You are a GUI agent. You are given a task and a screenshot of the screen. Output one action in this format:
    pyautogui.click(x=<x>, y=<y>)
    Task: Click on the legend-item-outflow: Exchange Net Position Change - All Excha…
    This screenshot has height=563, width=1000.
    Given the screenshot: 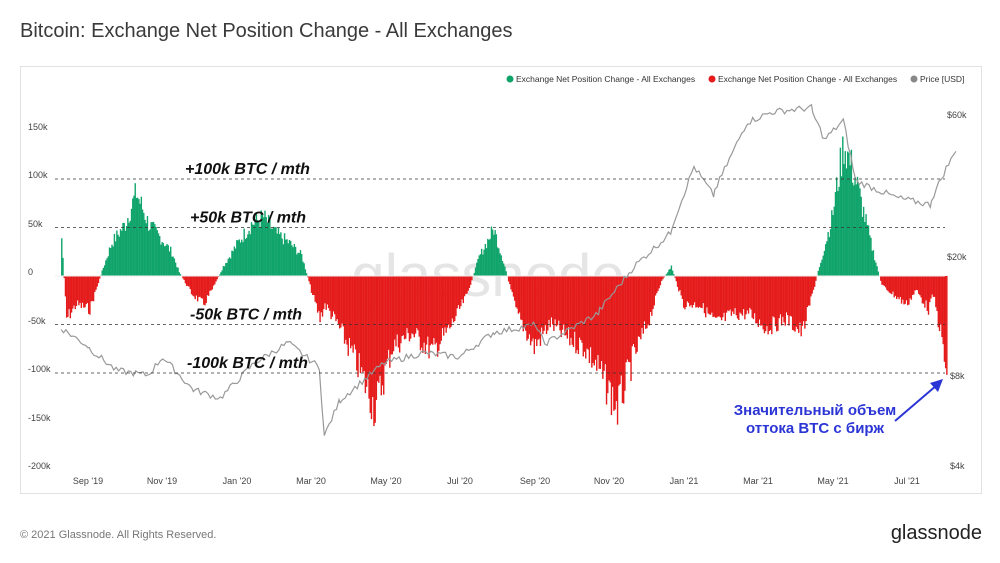 What is the action you would take?
    pyautogui.click(x=803, y=79)
    